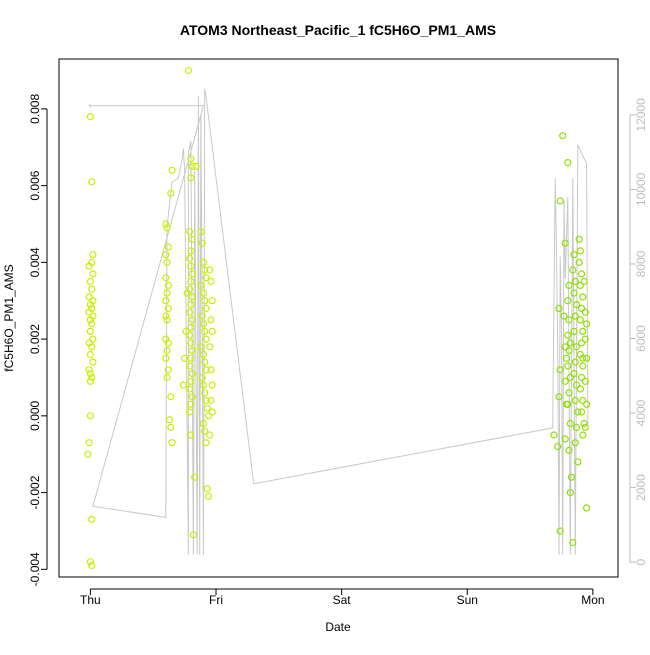 This screenshot has width=650, height=655. What do you see at coordinates (338, 30) in the screenshot?
I see `chart-title: ATOM3 Northeast_Pacific_1 fC5H6O_PM1_AMS` at bounding box center [338, 30].